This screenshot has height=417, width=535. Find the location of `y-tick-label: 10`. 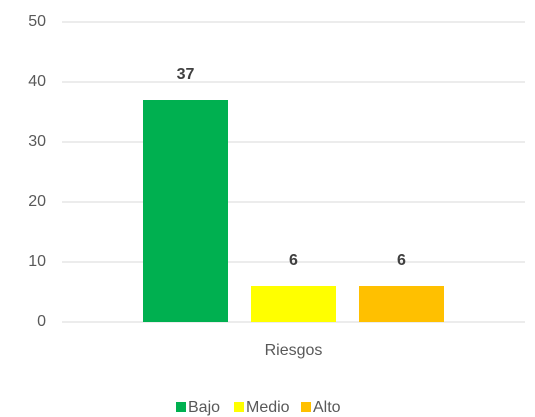

y-tick-label: 10 is located at coordinates (37, 261).